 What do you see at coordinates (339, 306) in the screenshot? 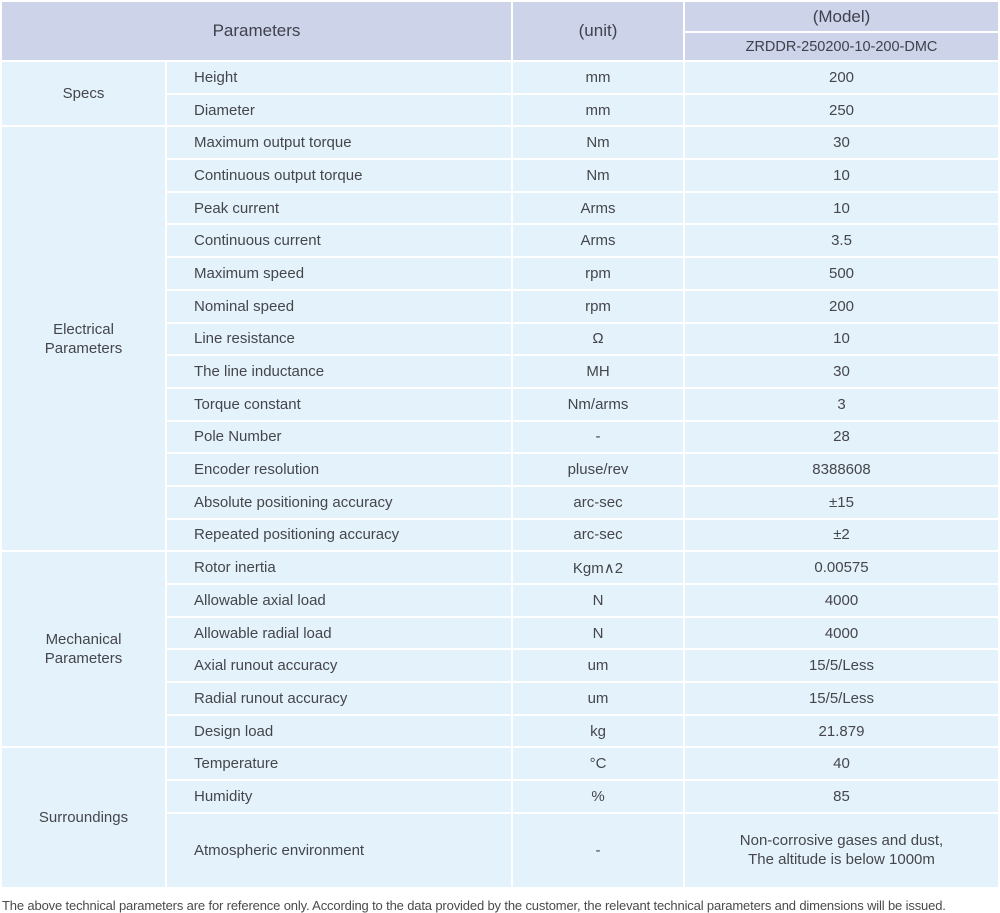
I see `parameter-name: Nominal speed` at bounding box center [339, 306].